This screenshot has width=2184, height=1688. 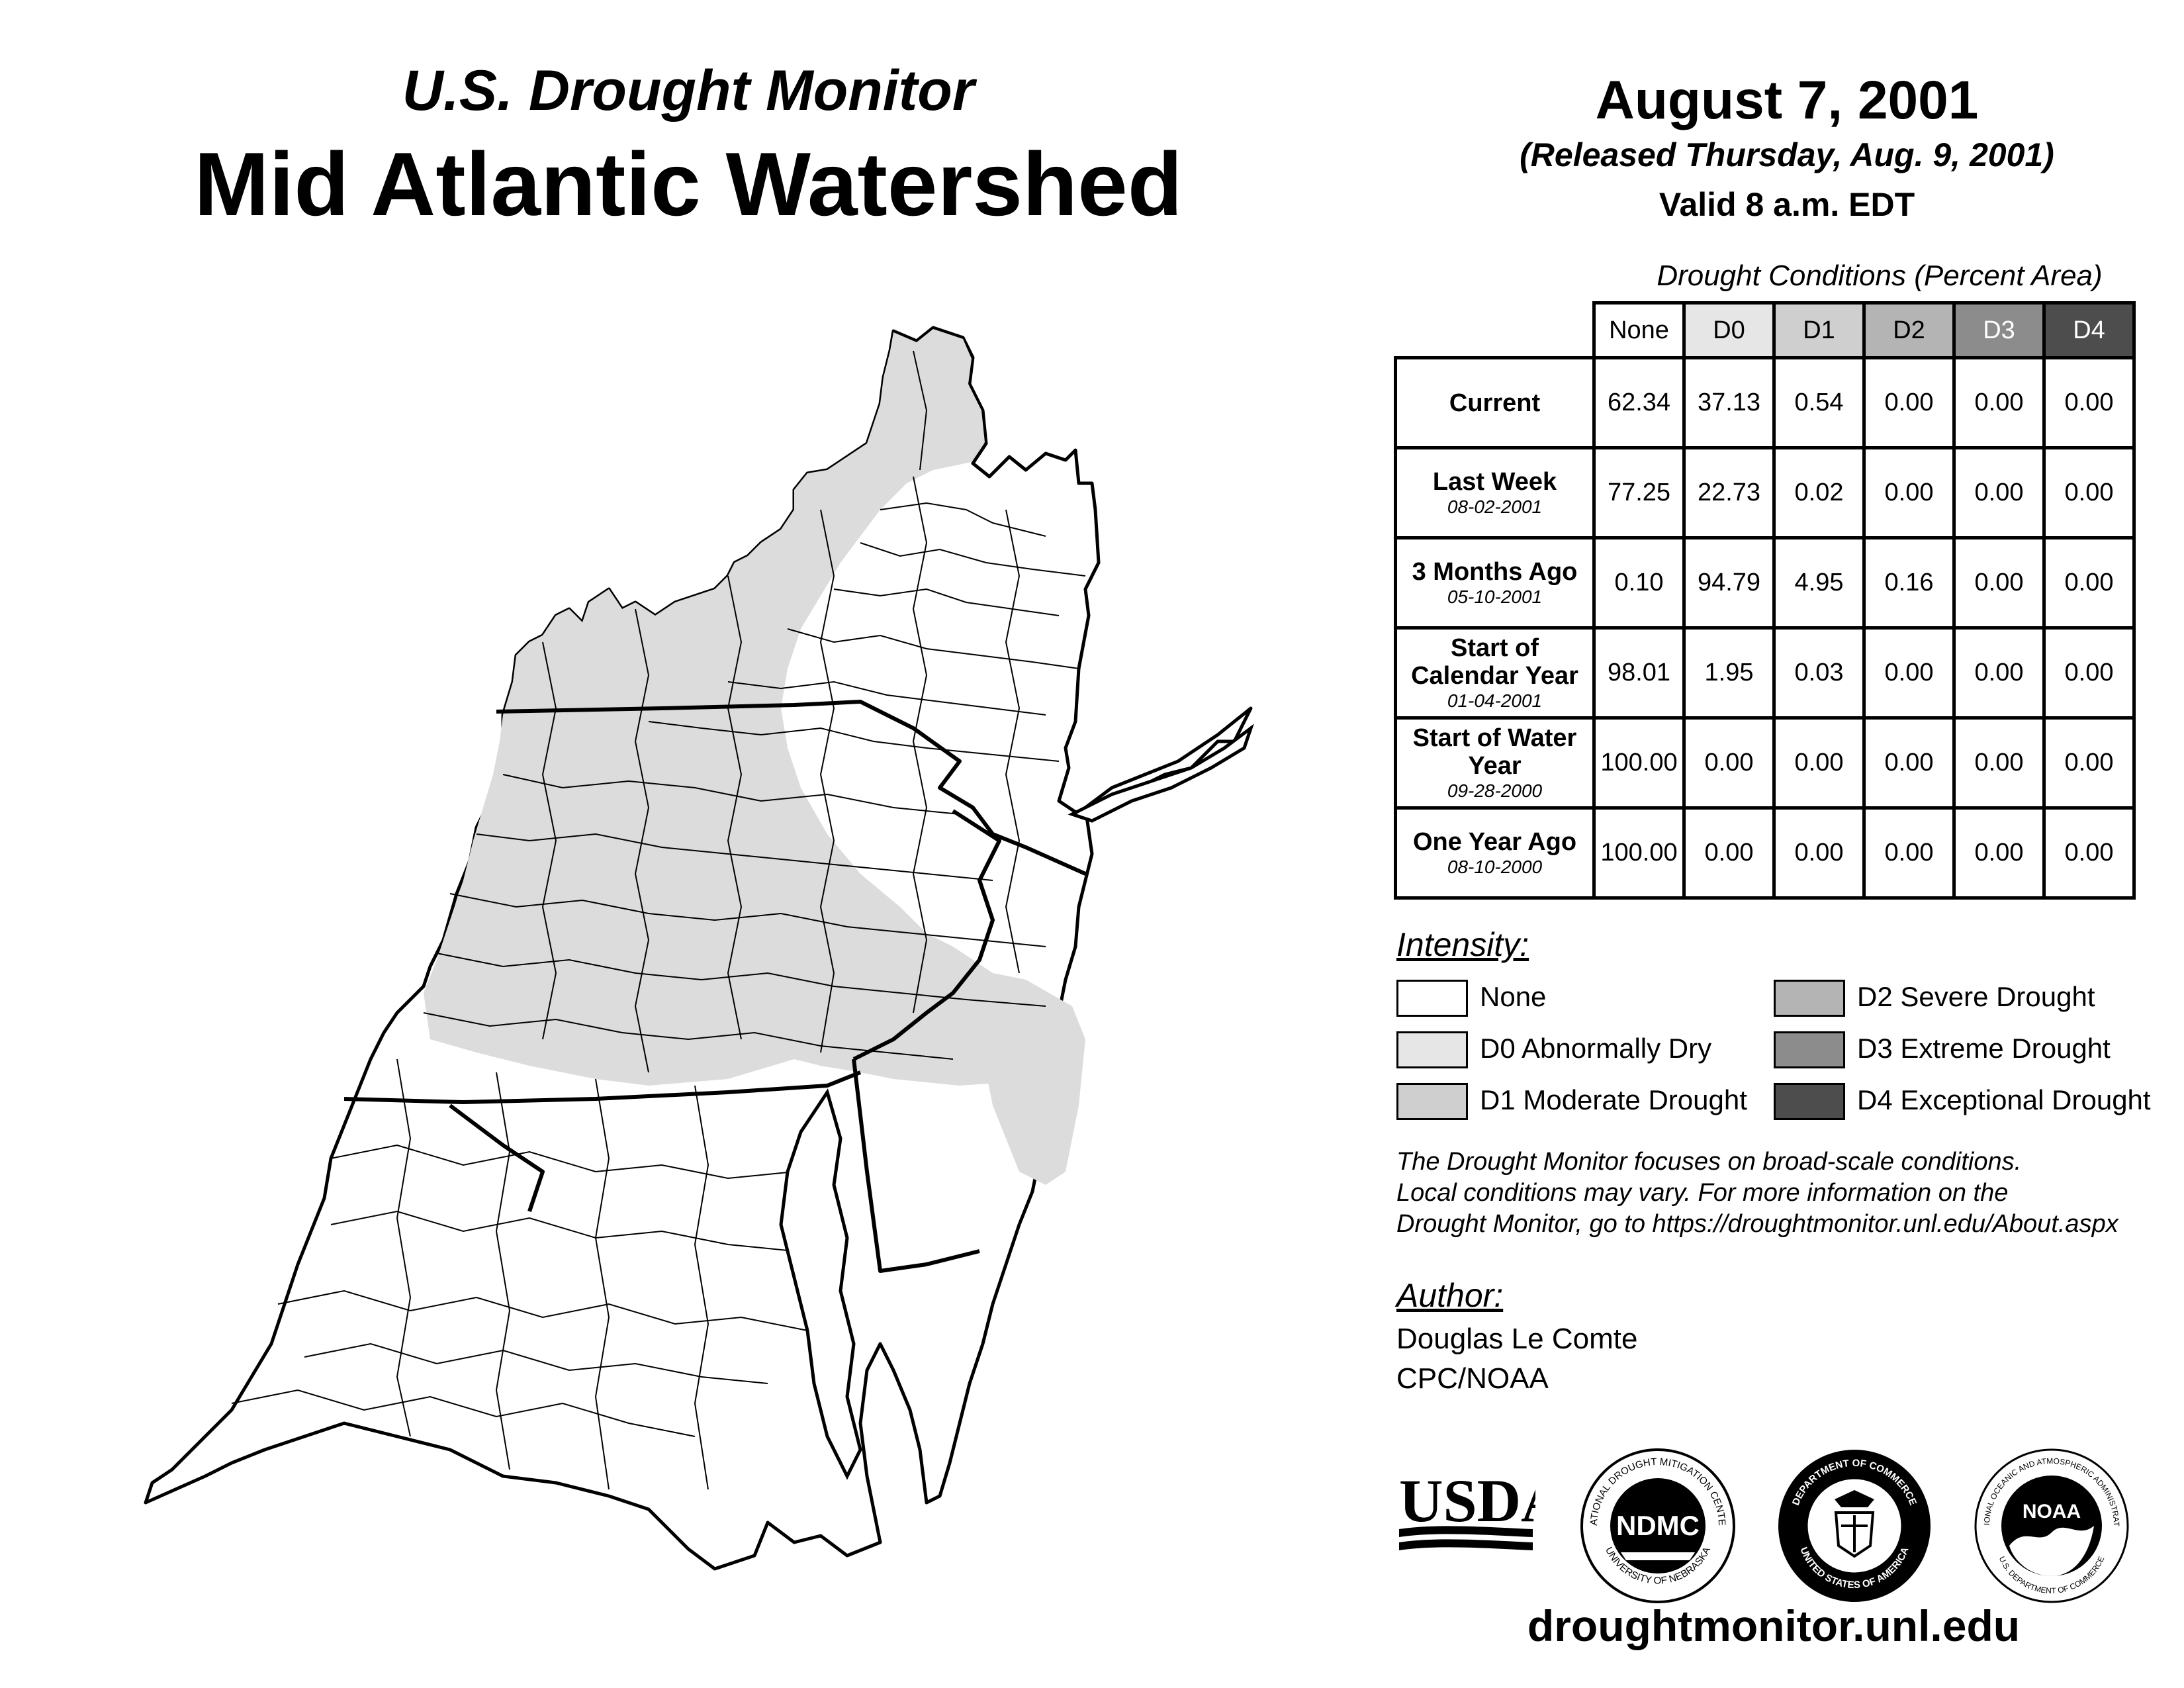 I want to click on column-header-d4: D4, so click(x=2089, y=330).